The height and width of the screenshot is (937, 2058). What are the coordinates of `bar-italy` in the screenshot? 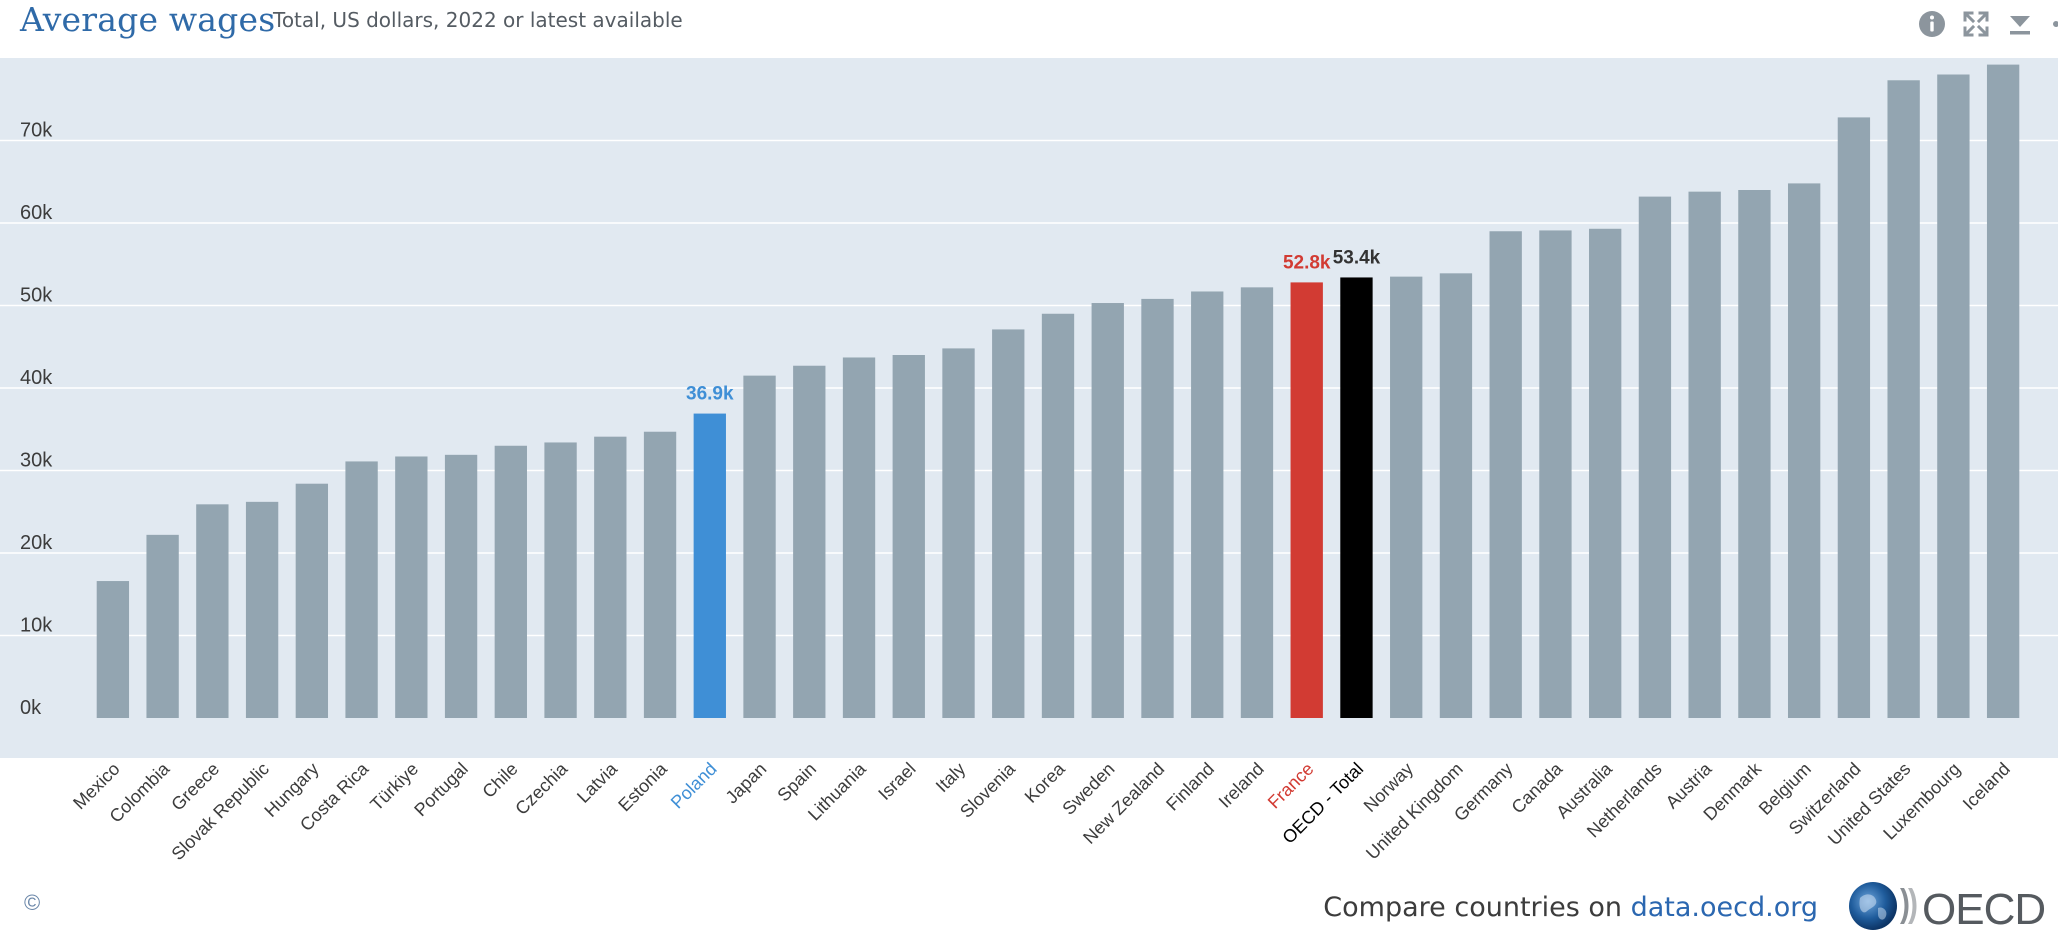 It's located at (958, 533).